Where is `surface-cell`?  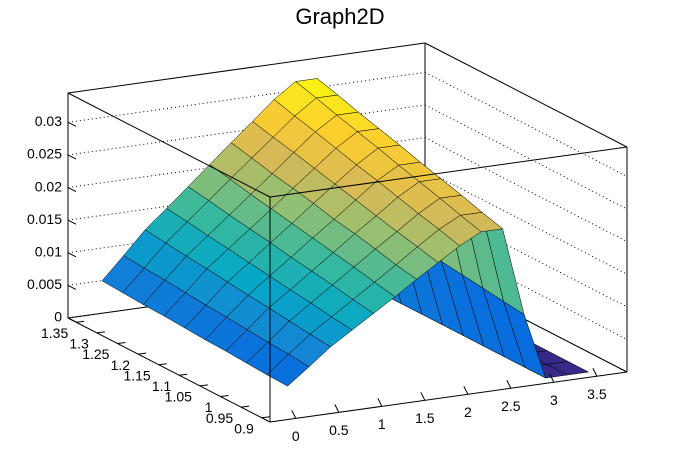 surface-cell is located at coordinates (288, 370).